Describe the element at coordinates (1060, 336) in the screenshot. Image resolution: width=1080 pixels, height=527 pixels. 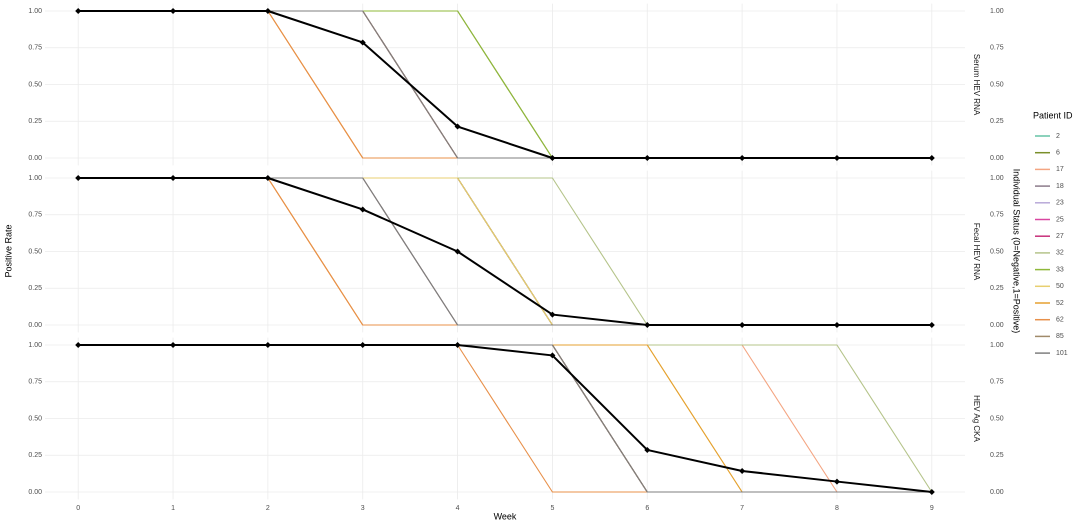
I see `legend-label: 85` at that location.